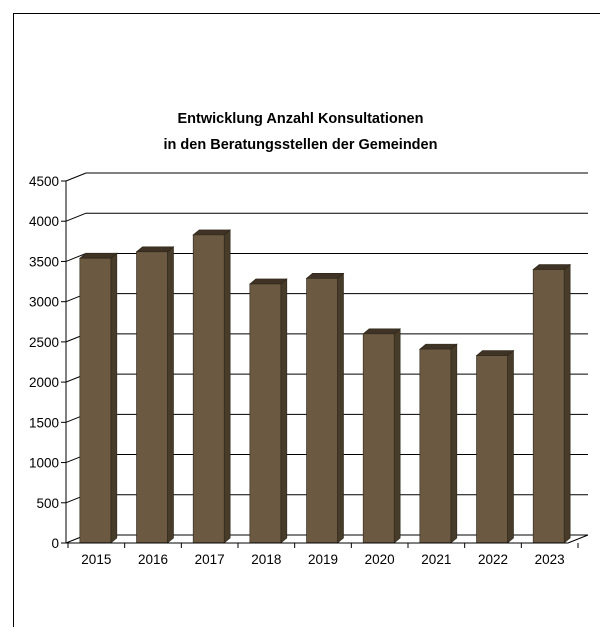 The height and width of the screenshot is (628, 601). What do you see at coordinates (578, 539) in the screenshot?
I see `floor-edge` at bounding box center [578, 539].